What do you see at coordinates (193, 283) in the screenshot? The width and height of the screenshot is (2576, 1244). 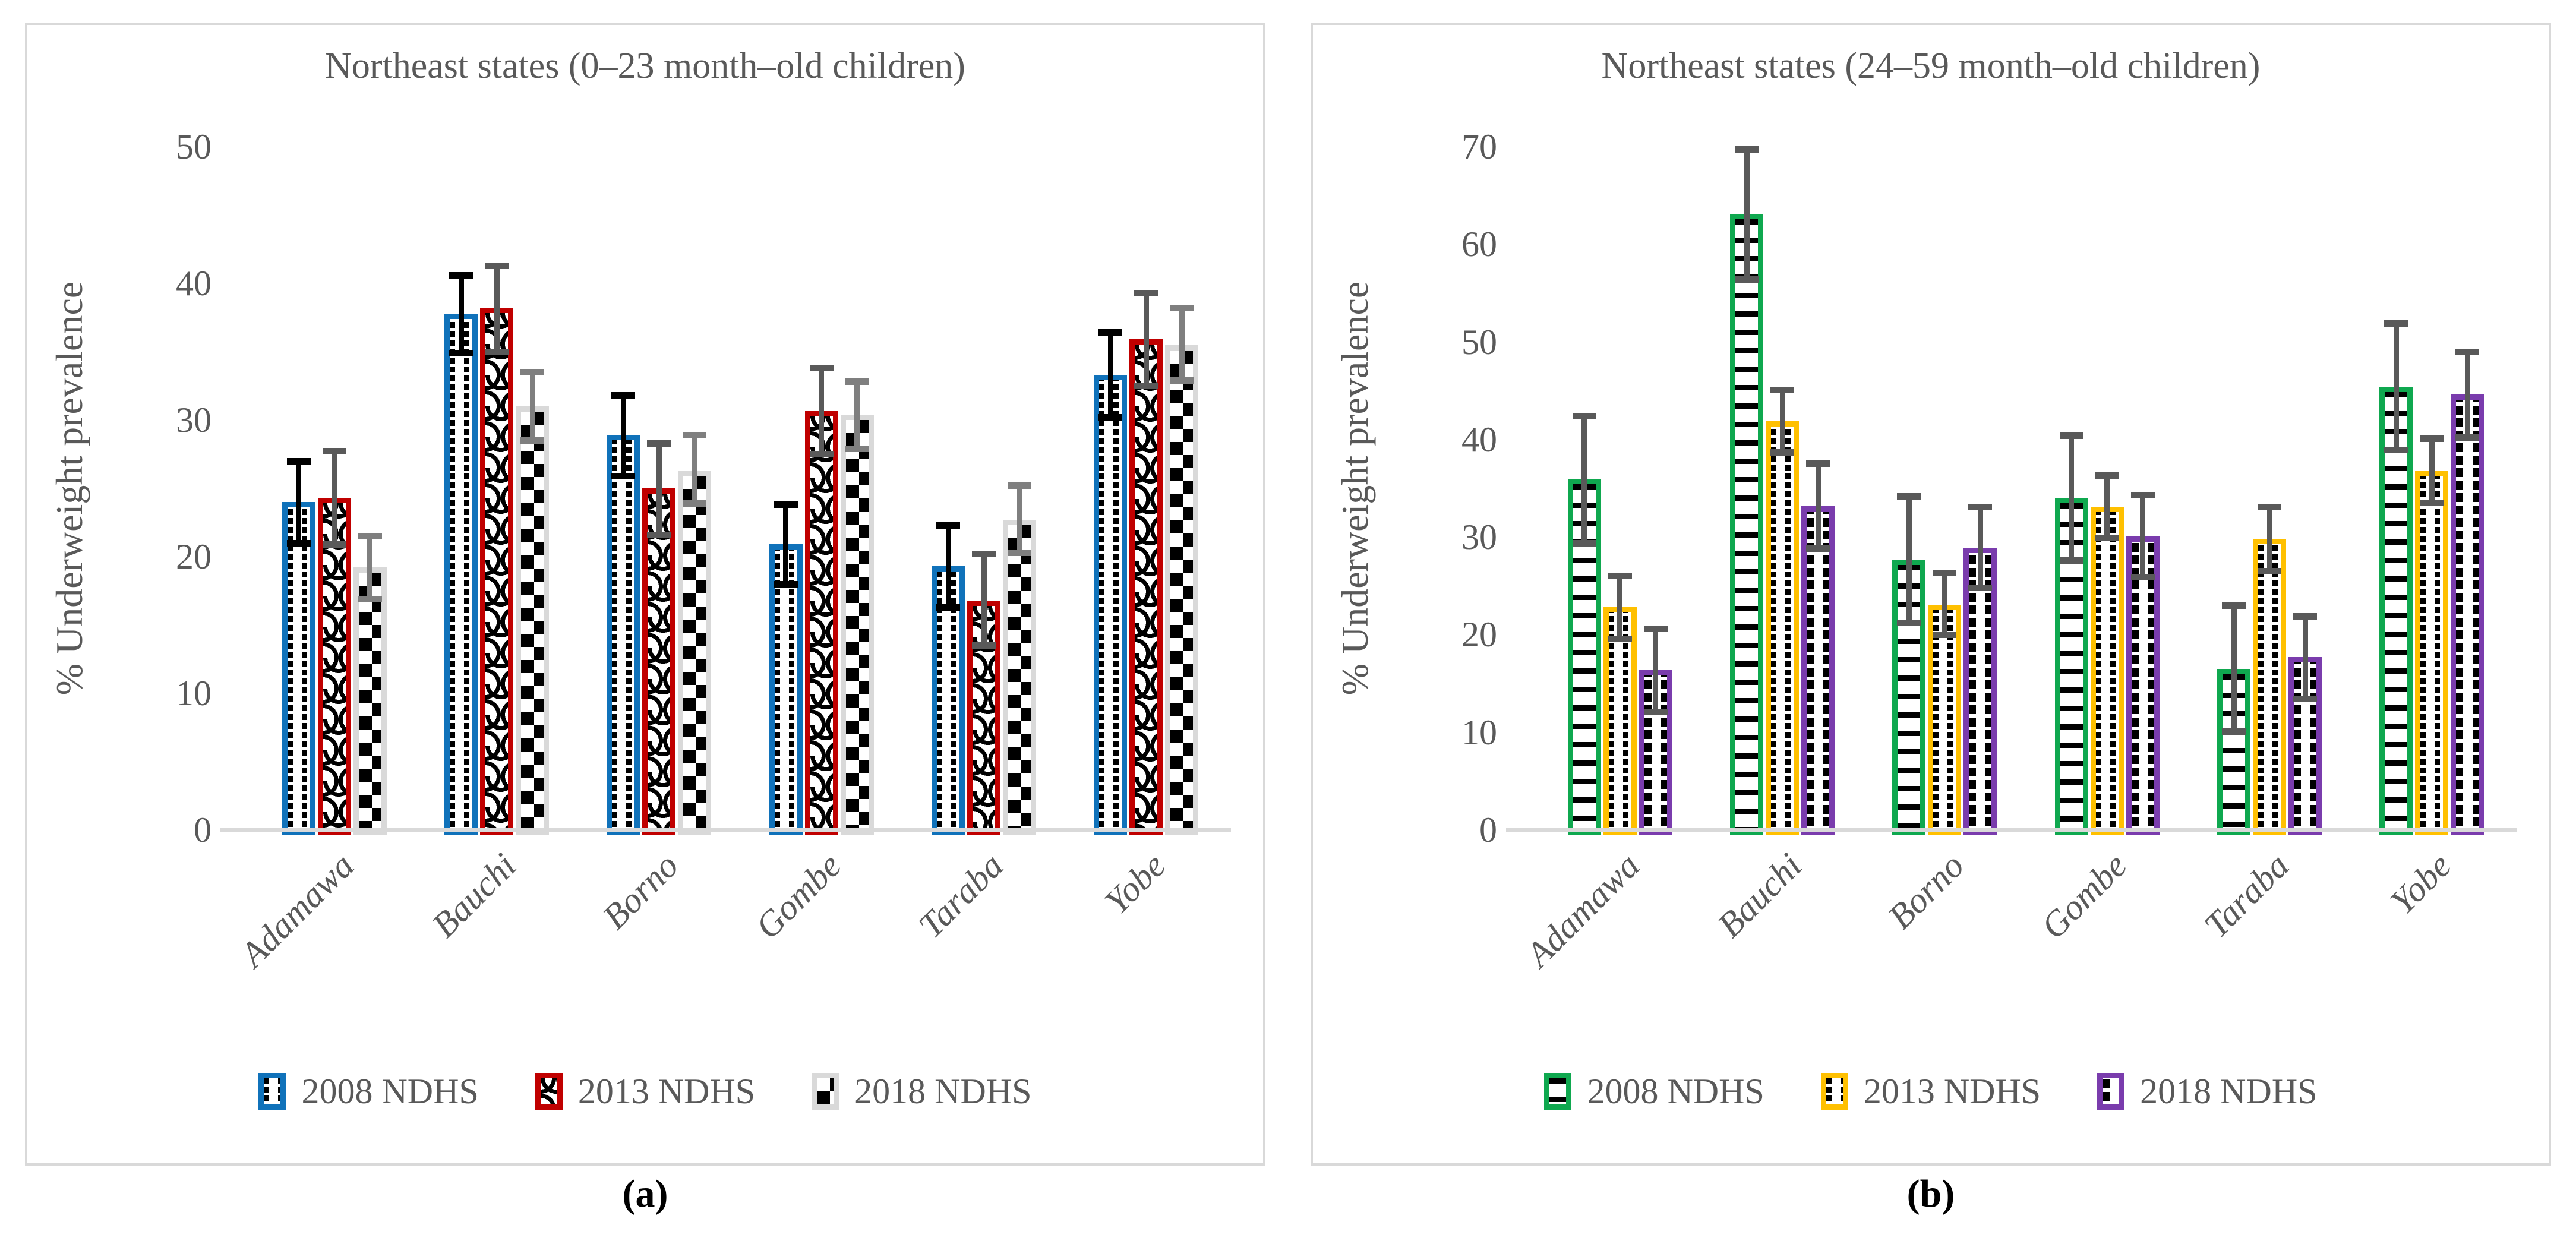 I see `y-tick-label: 40` at bounding box center [193, 283].